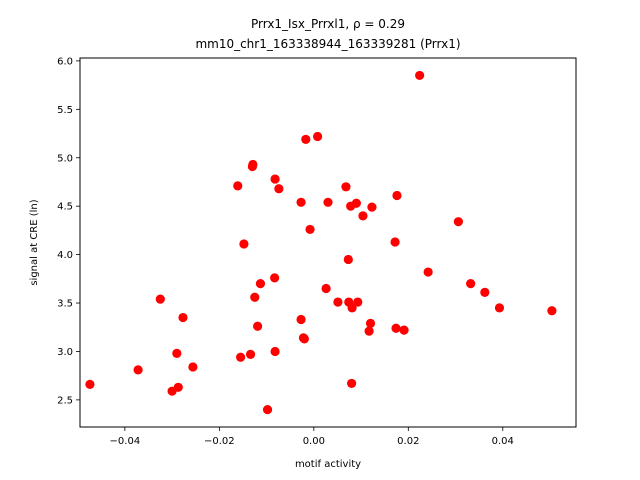  Describe the element at coordinates (327, 44) in the screenshot. I see `chart-title-line2: mm10_chr1_163338944_163339281 (Prrx1)` at that location.